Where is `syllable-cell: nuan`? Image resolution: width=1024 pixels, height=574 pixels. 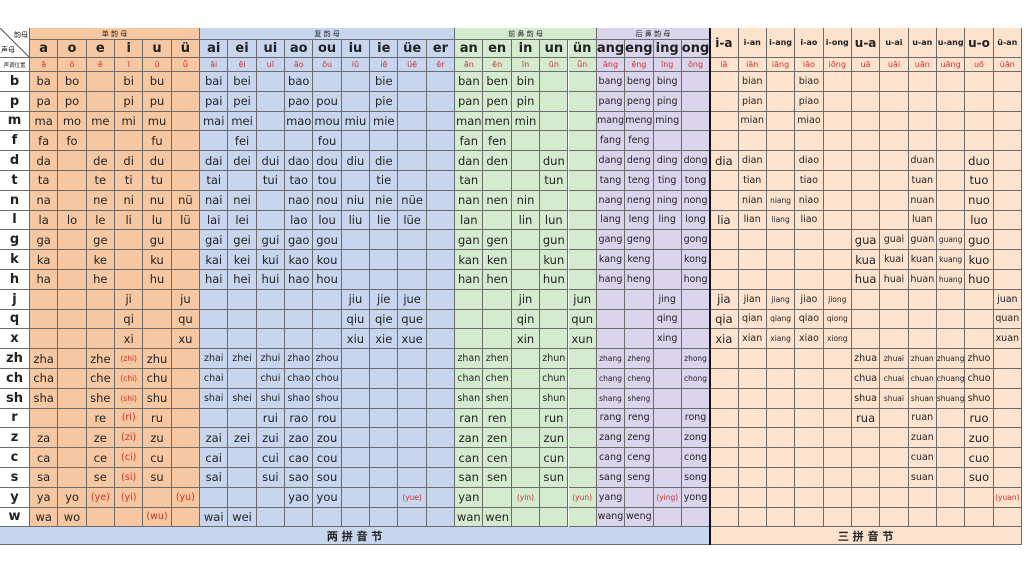
syllable-cell: nuan is located at coordinates (922, 200).